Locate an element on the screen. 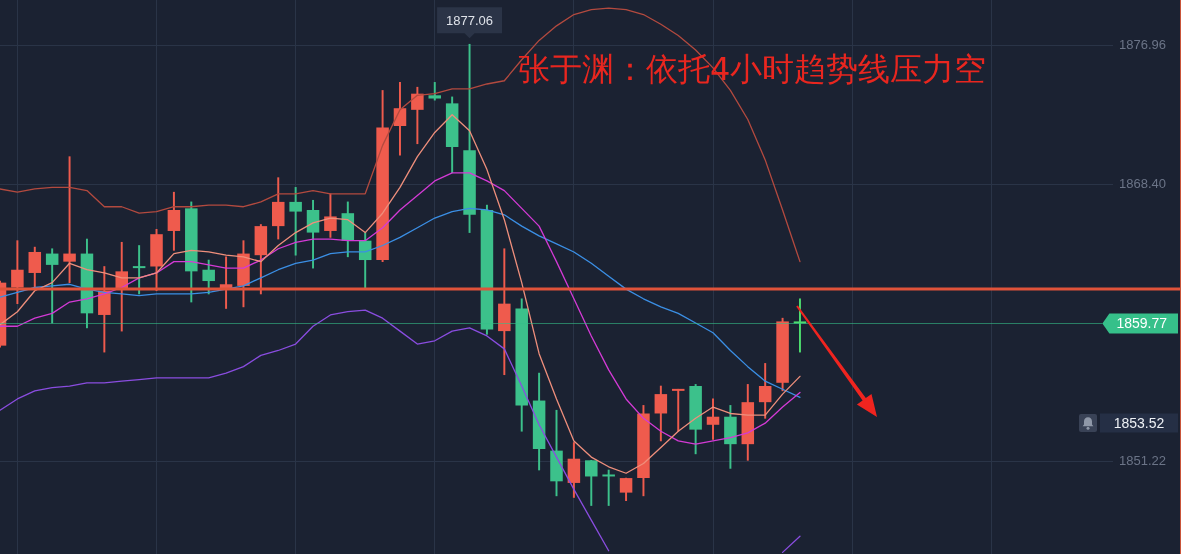 The width and height of the screenshot is (1181, 554). ref-line-label: 1859.77 is located at coordinates (1142, 323).